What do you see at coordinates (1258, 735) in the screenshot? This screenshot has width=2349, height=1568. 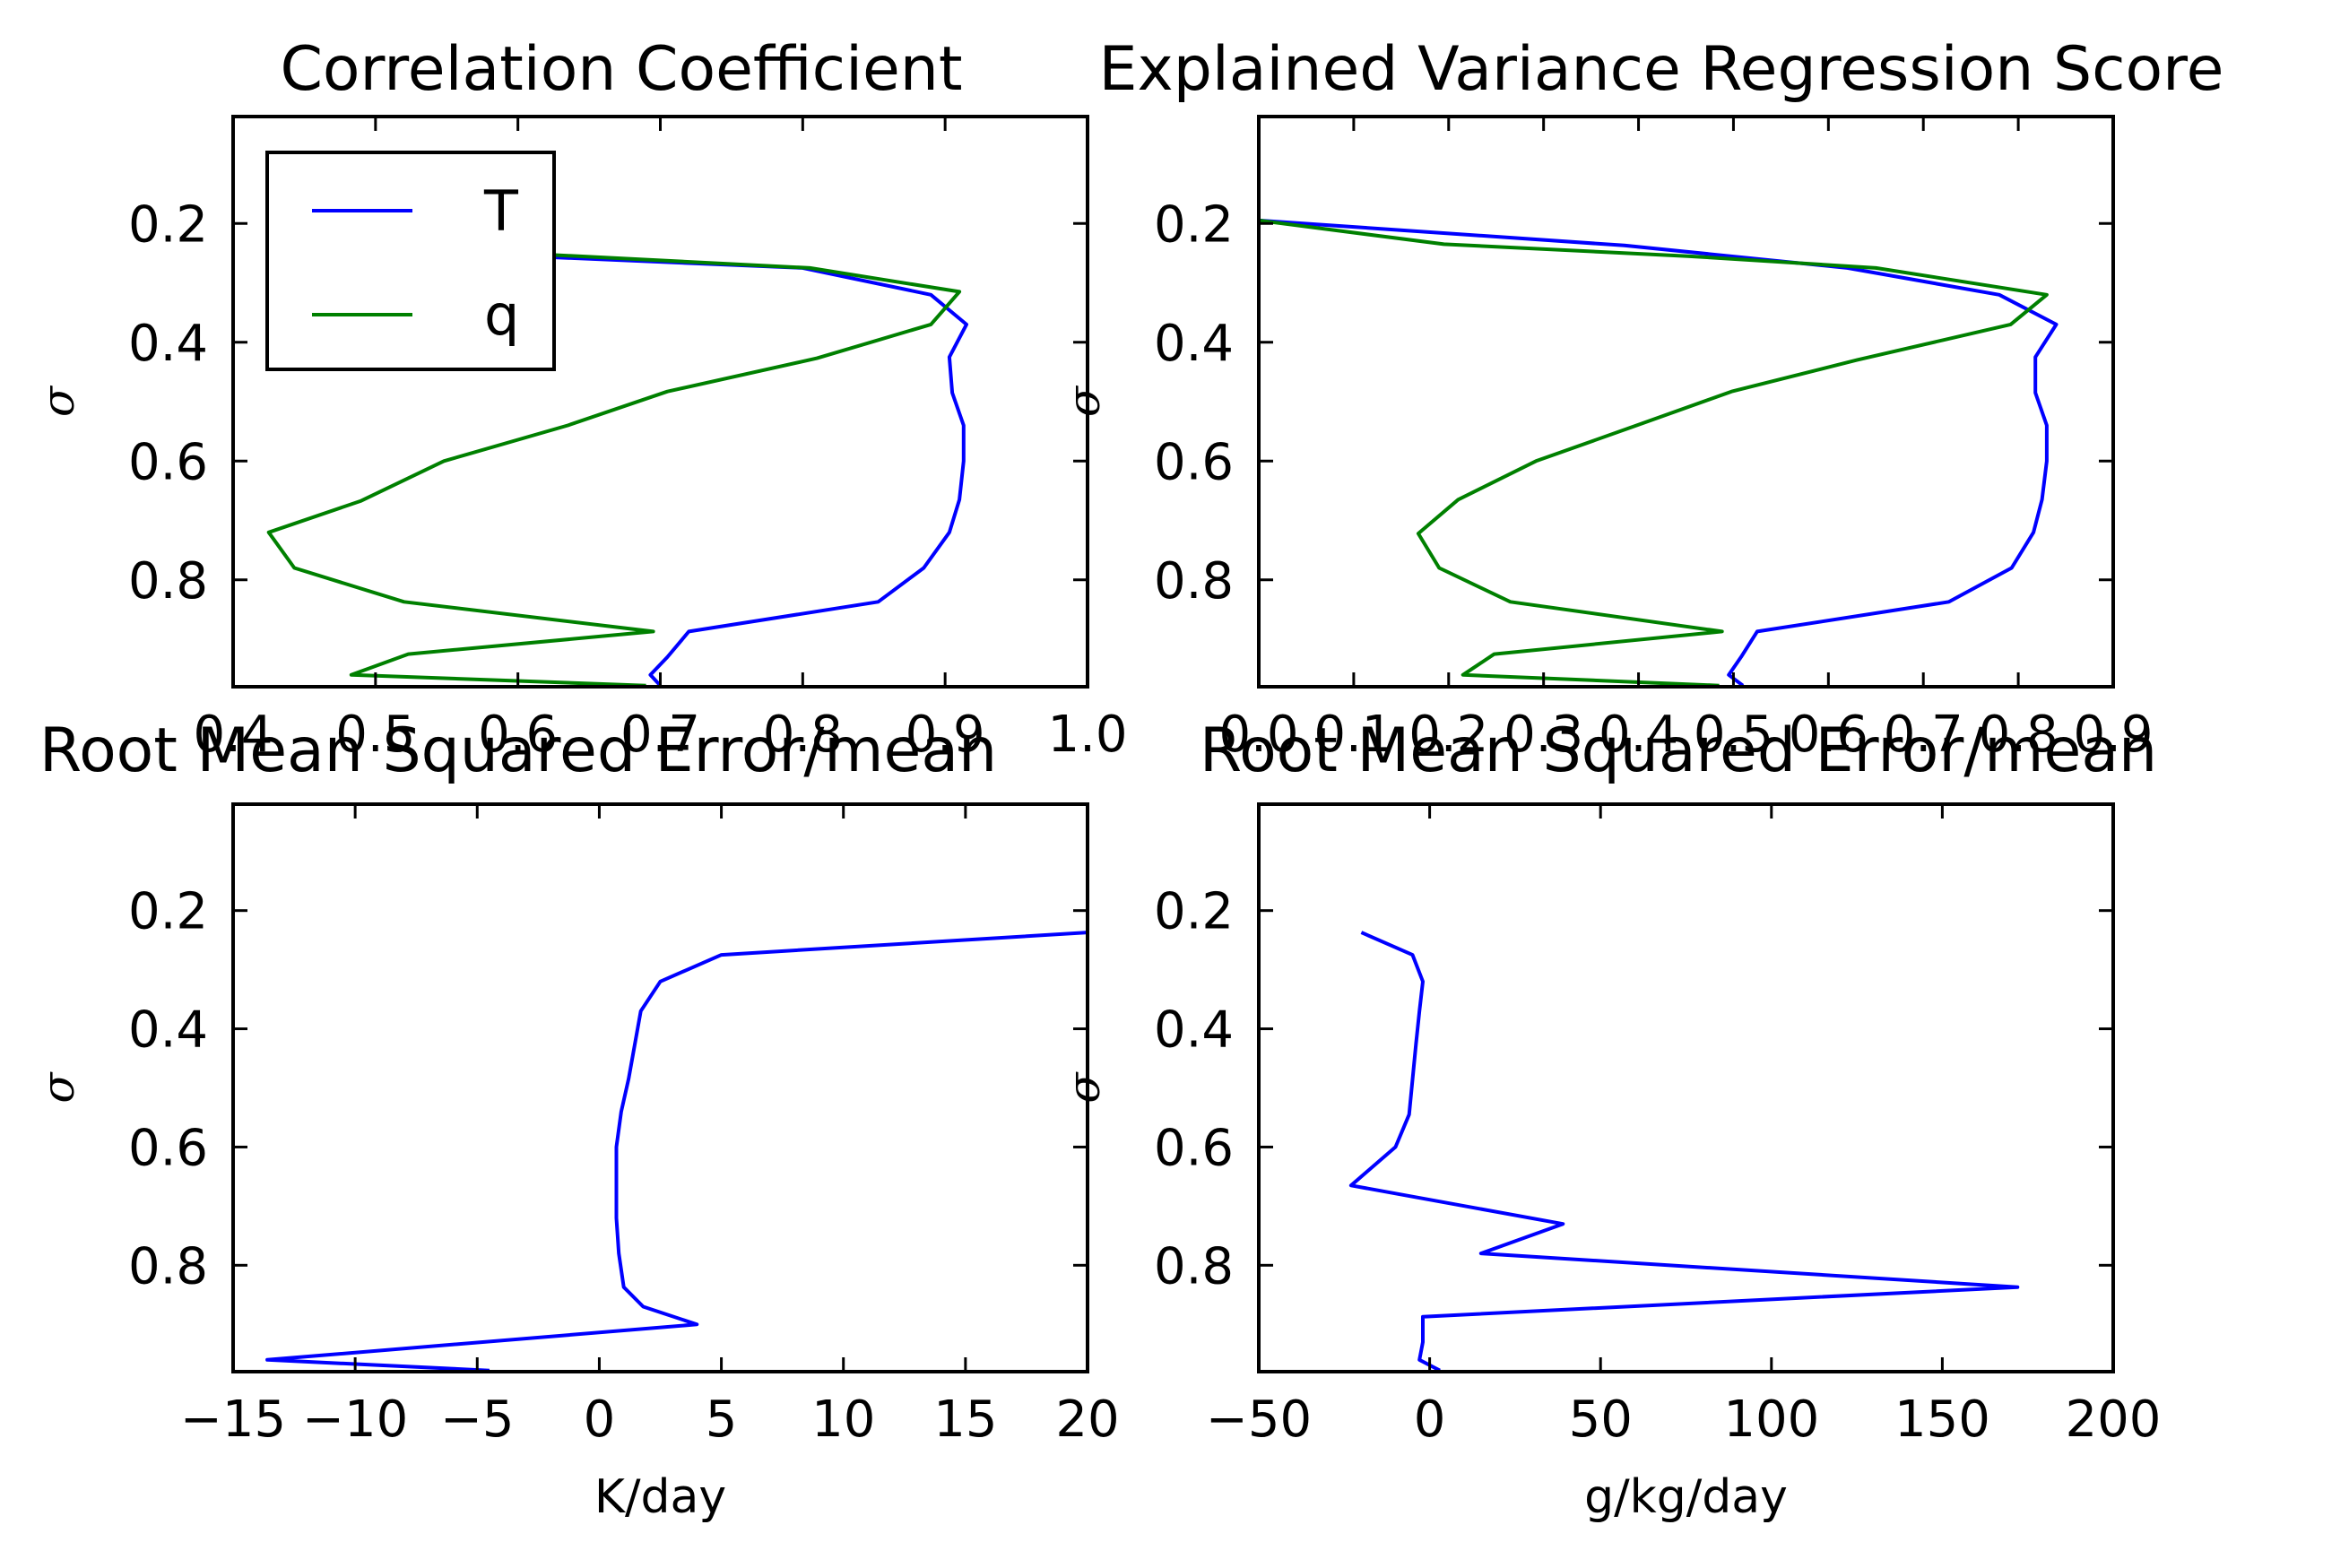 I see `x-tick-label: 0.0` at bounding box center [1258, 735].